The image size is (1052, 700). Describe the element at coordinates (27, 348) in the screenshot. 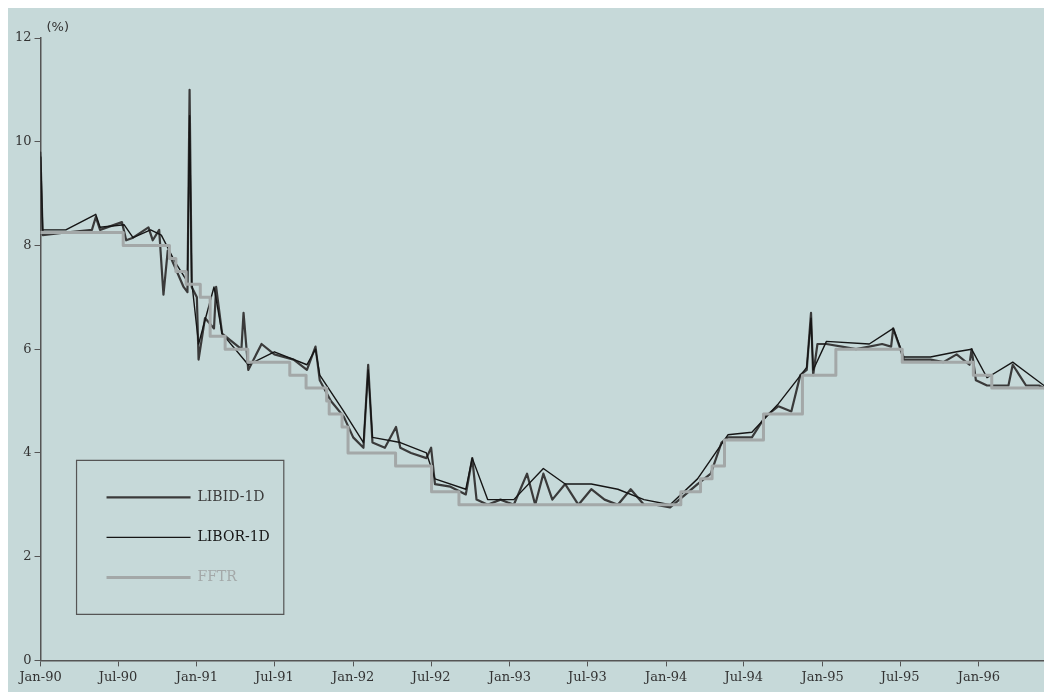

I see `y-tick-label: 6` at that location.